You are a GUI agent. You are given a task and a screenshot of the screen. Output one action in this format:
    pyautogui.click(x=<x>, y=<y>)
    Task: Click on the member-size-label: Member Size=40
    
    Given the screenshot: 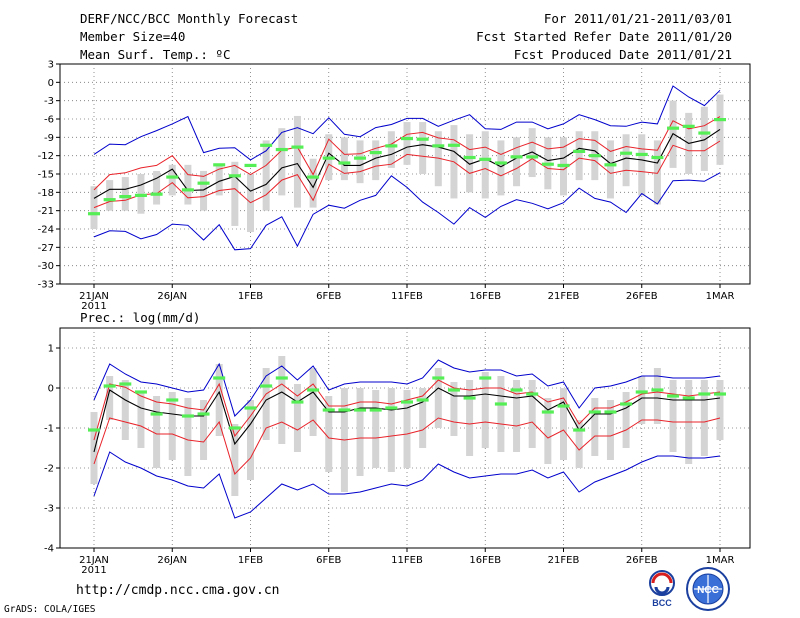 What is the action you would take?
    pyautogui.click(x=133, y=36)
    